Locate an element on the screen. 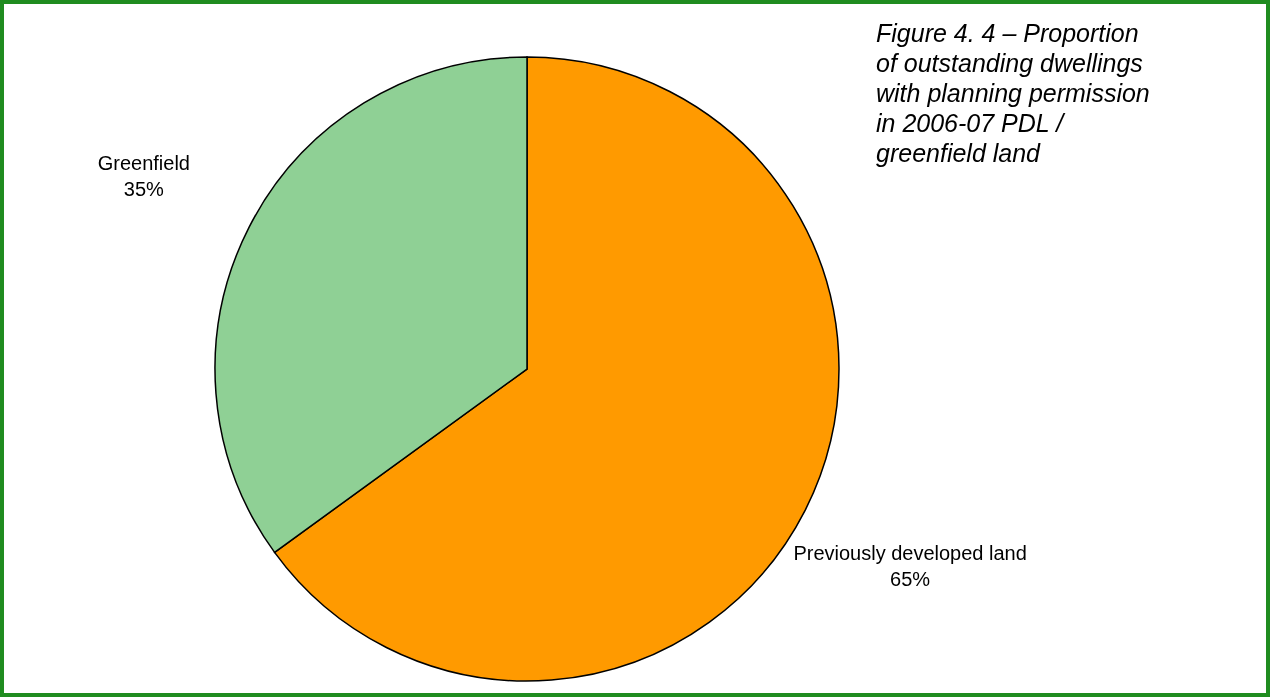 The width and height of the screenshot is (1270, 697). slice-label: Greenfield is located at coordinates (144, 162).